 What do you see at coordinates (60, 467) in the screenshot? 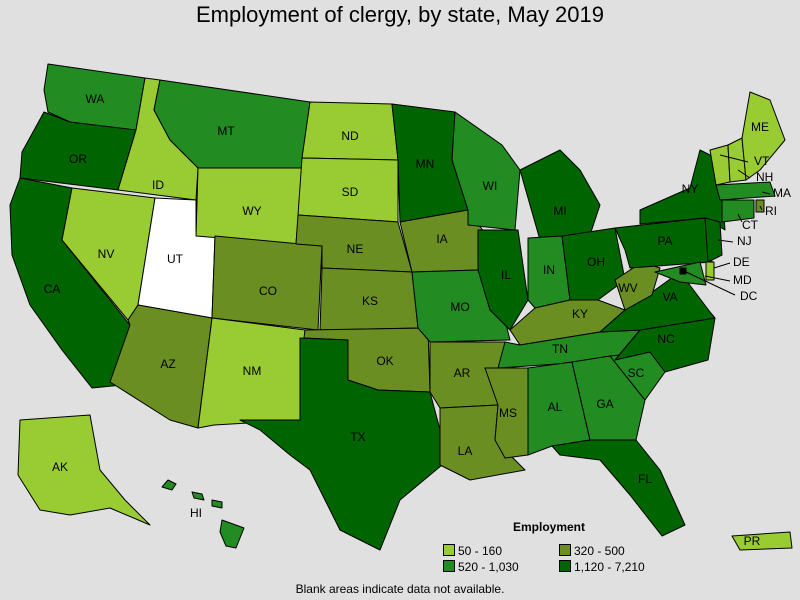
I see `state-label-ak: AK` at bounding box center [60, 467].